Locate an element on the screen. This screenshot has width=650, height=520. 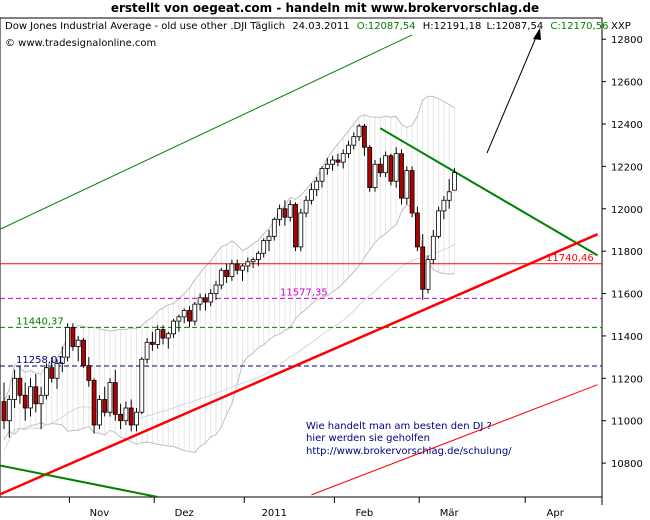
x-tick-label: Mär is located at coordinates (450, 513).